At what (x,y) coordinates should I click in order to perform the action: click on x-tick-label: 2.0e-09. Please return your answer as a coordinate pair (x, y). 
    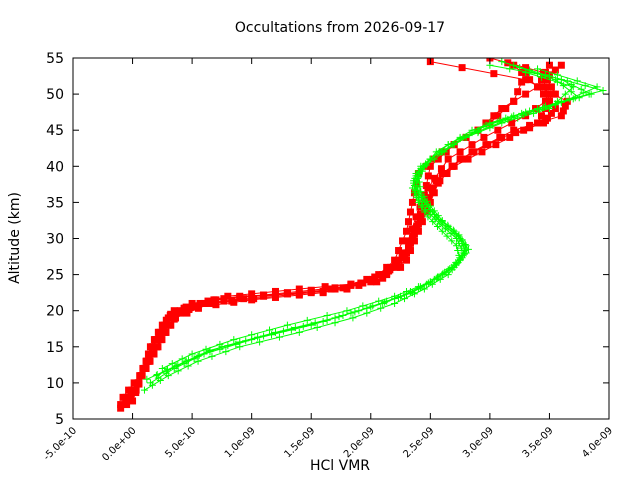
    Looking at the image, I should click on (359, 442).